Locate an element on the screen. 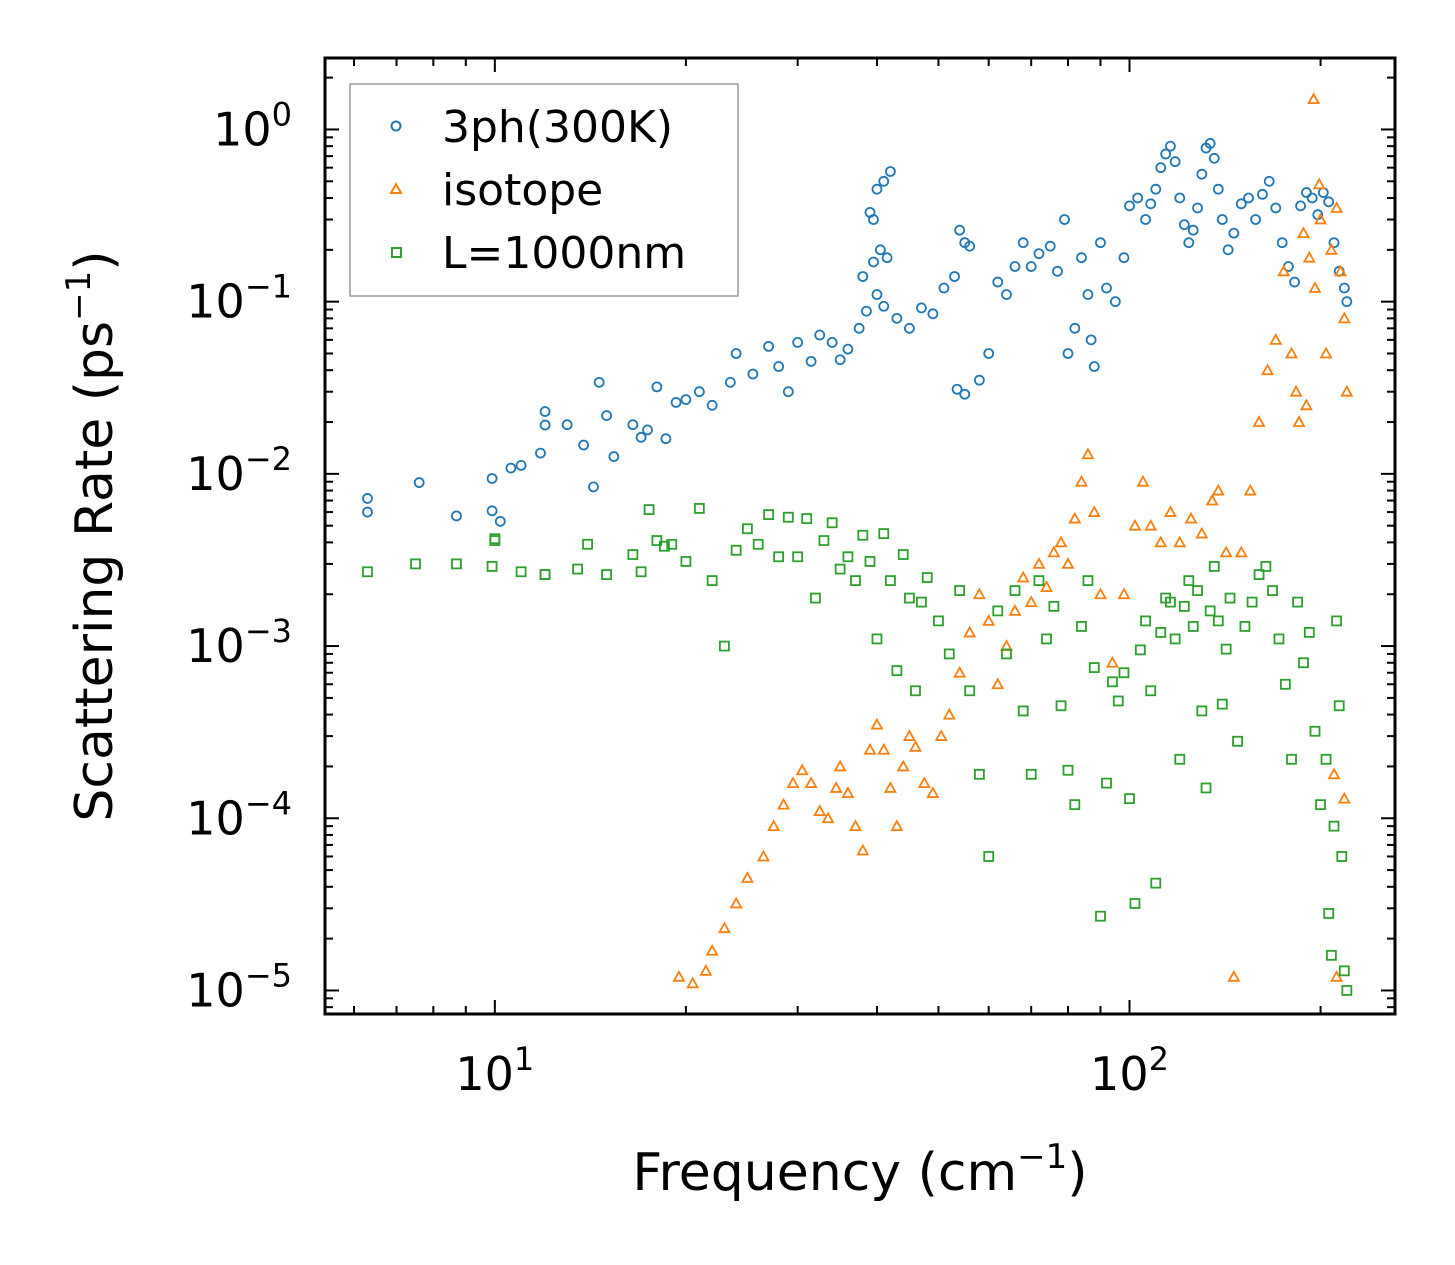  y-axis-label: Scattering Rate (ps−1) is located at coordinates (92, 535).